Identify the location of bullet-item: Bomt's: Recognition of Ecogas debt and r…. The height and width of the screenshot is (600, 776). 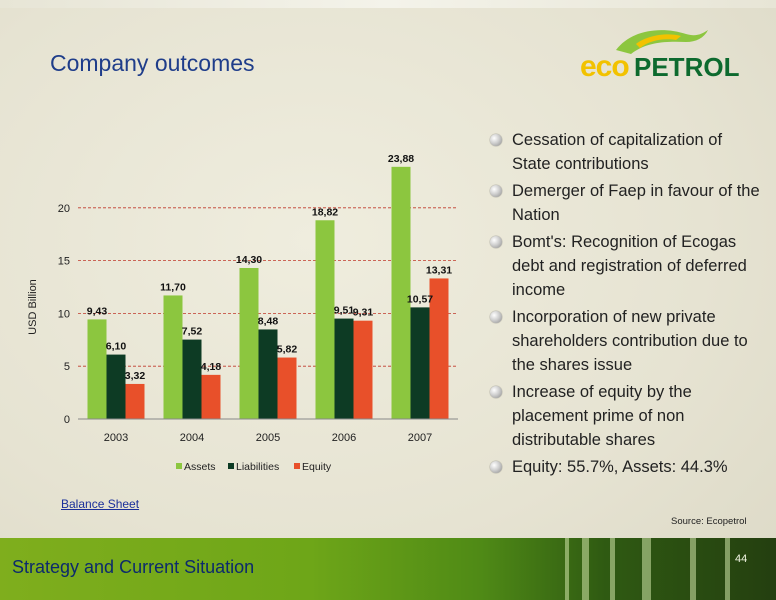
(625, 266).